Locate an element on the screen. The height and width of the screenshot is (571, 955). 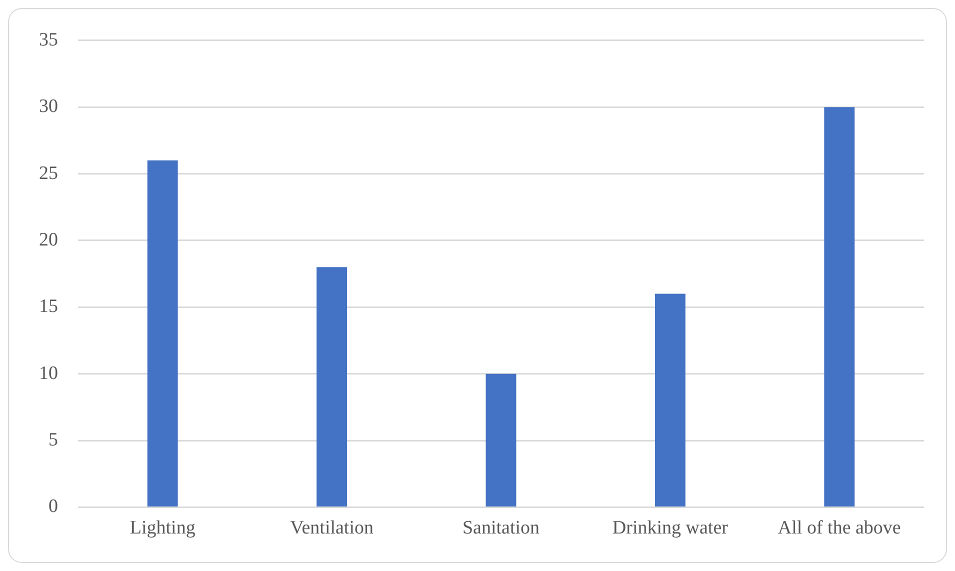
x-tick-label: Sanitation is located at coordinates (501, 528).